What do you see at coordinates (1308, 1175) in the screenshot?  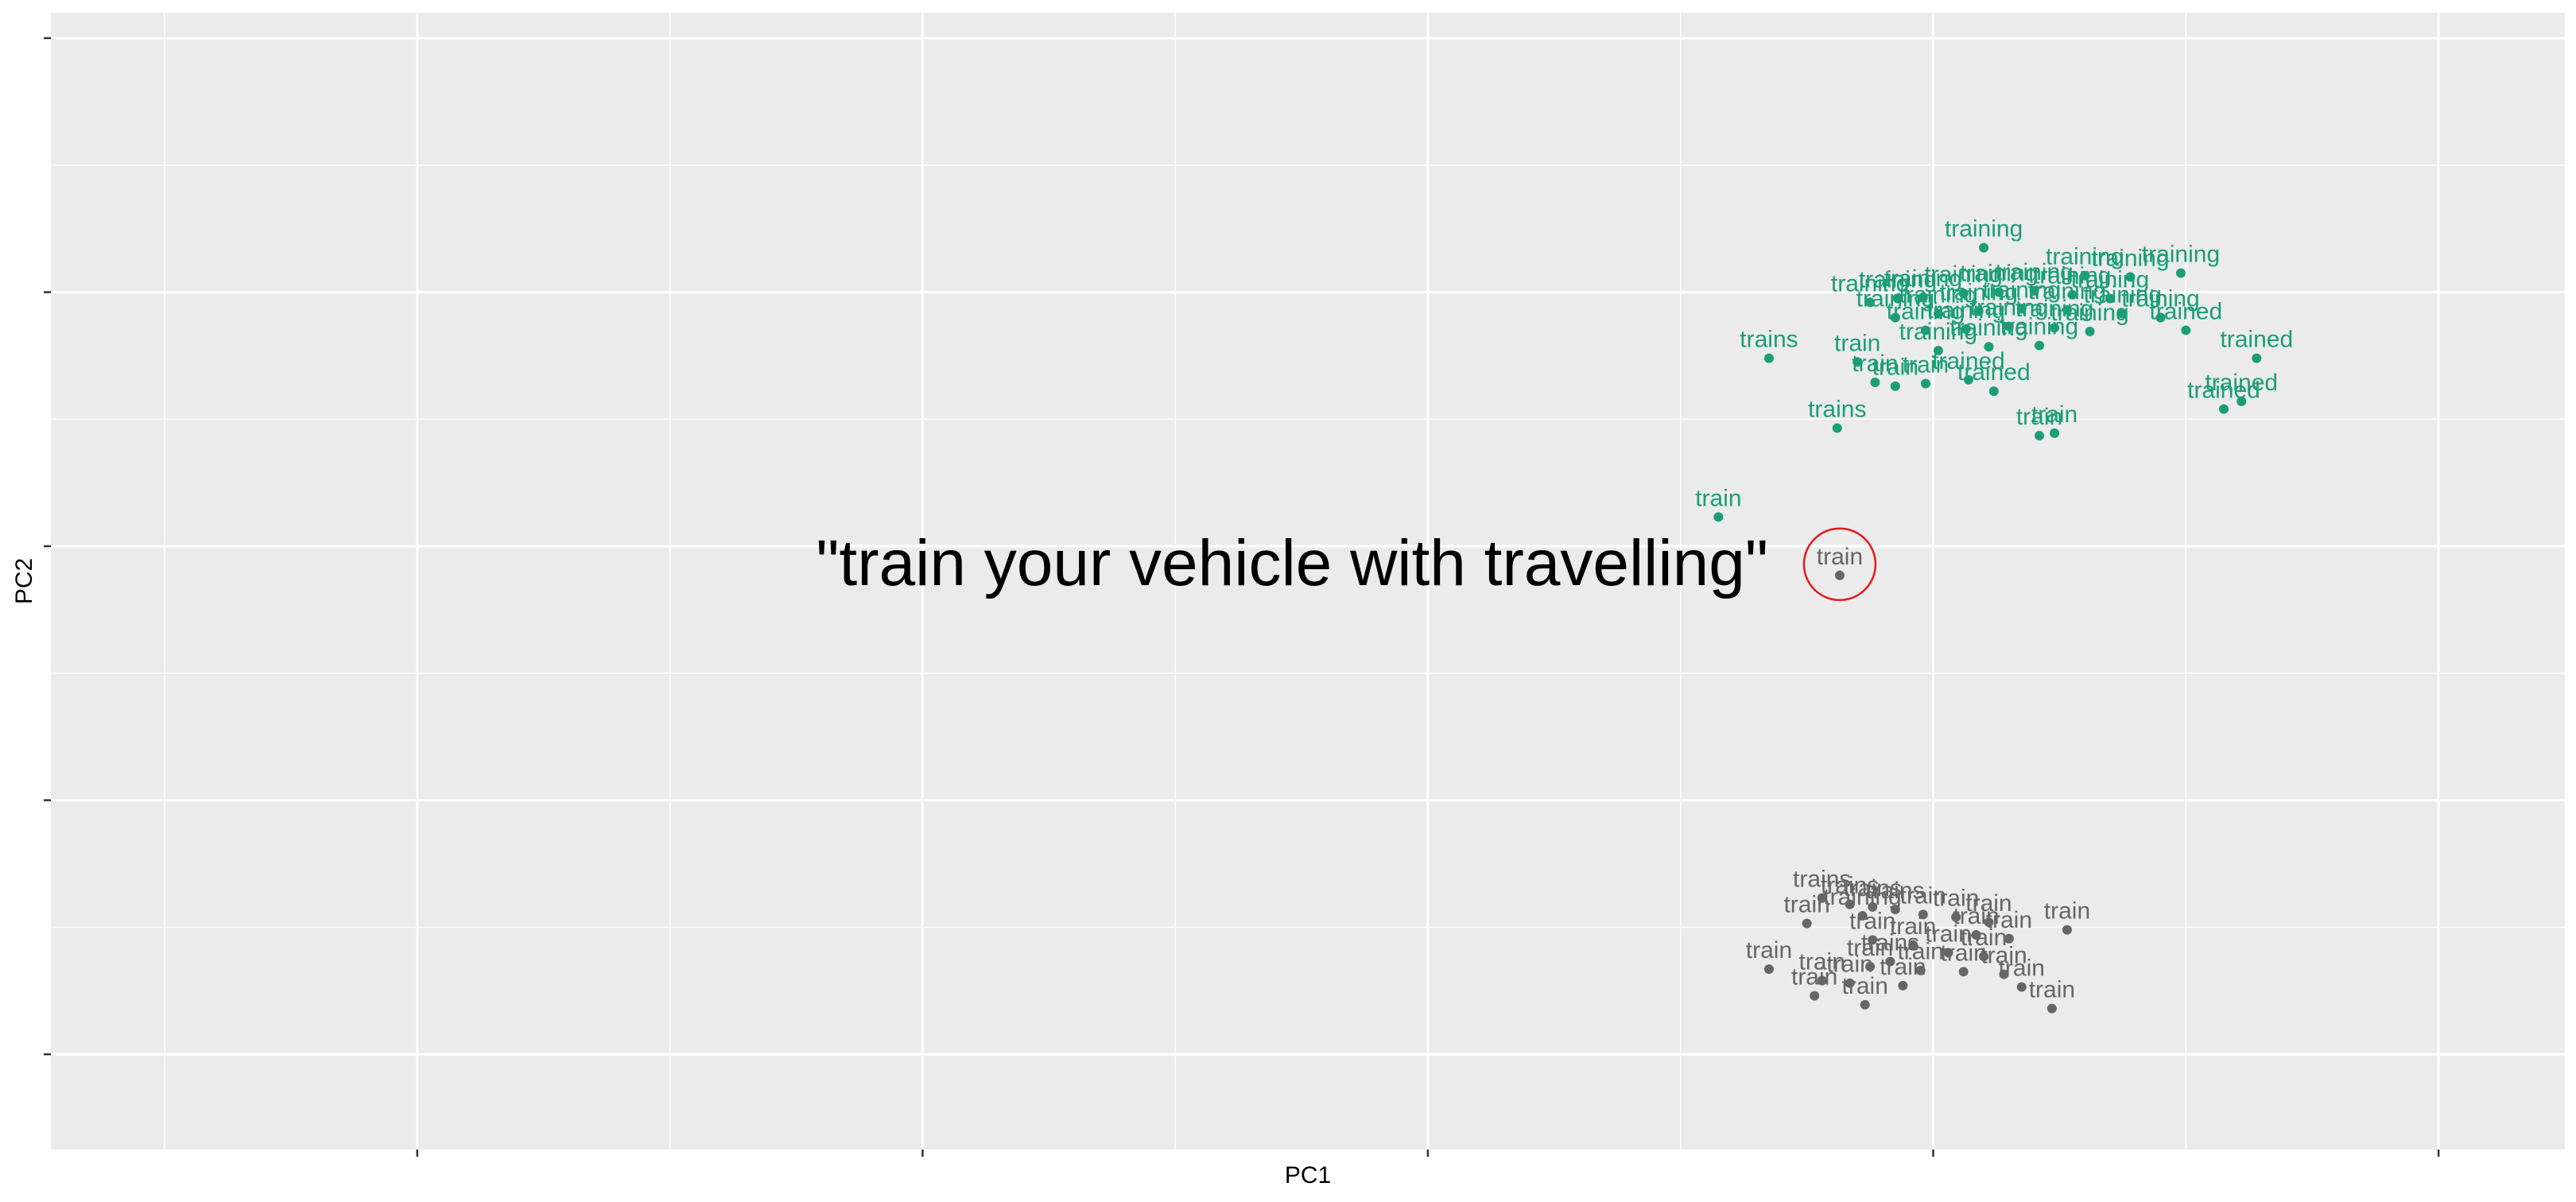 I see `x-axis-title: PC1` at bounding box center [1308, 1175].